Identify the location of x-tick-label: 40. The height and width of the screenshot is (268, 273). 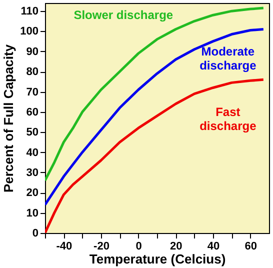
(213, 246).